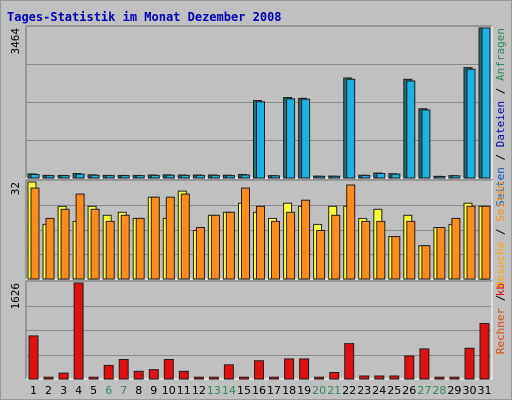 The image size is (512, 401). Describe the element at coordinates (364, 390) in the screenshot. I see `x-tick-label-day-23: 23` at that location.